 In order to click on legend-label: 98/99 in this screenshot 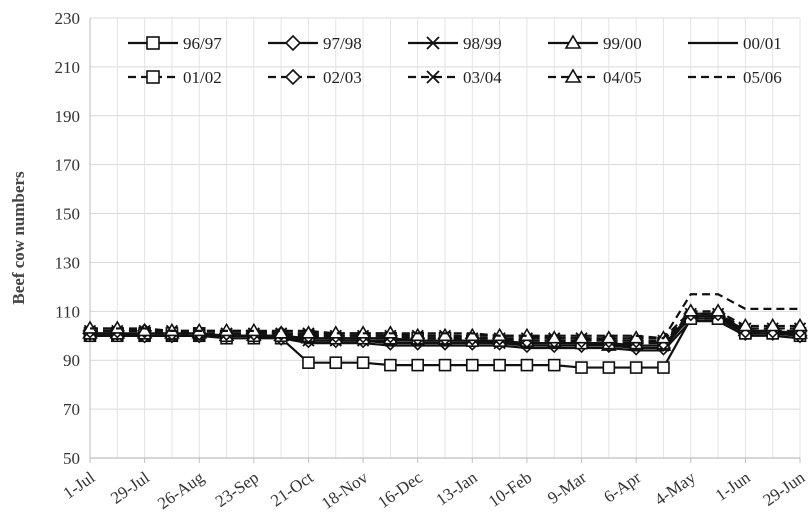, I will do `click(482, 43)`.